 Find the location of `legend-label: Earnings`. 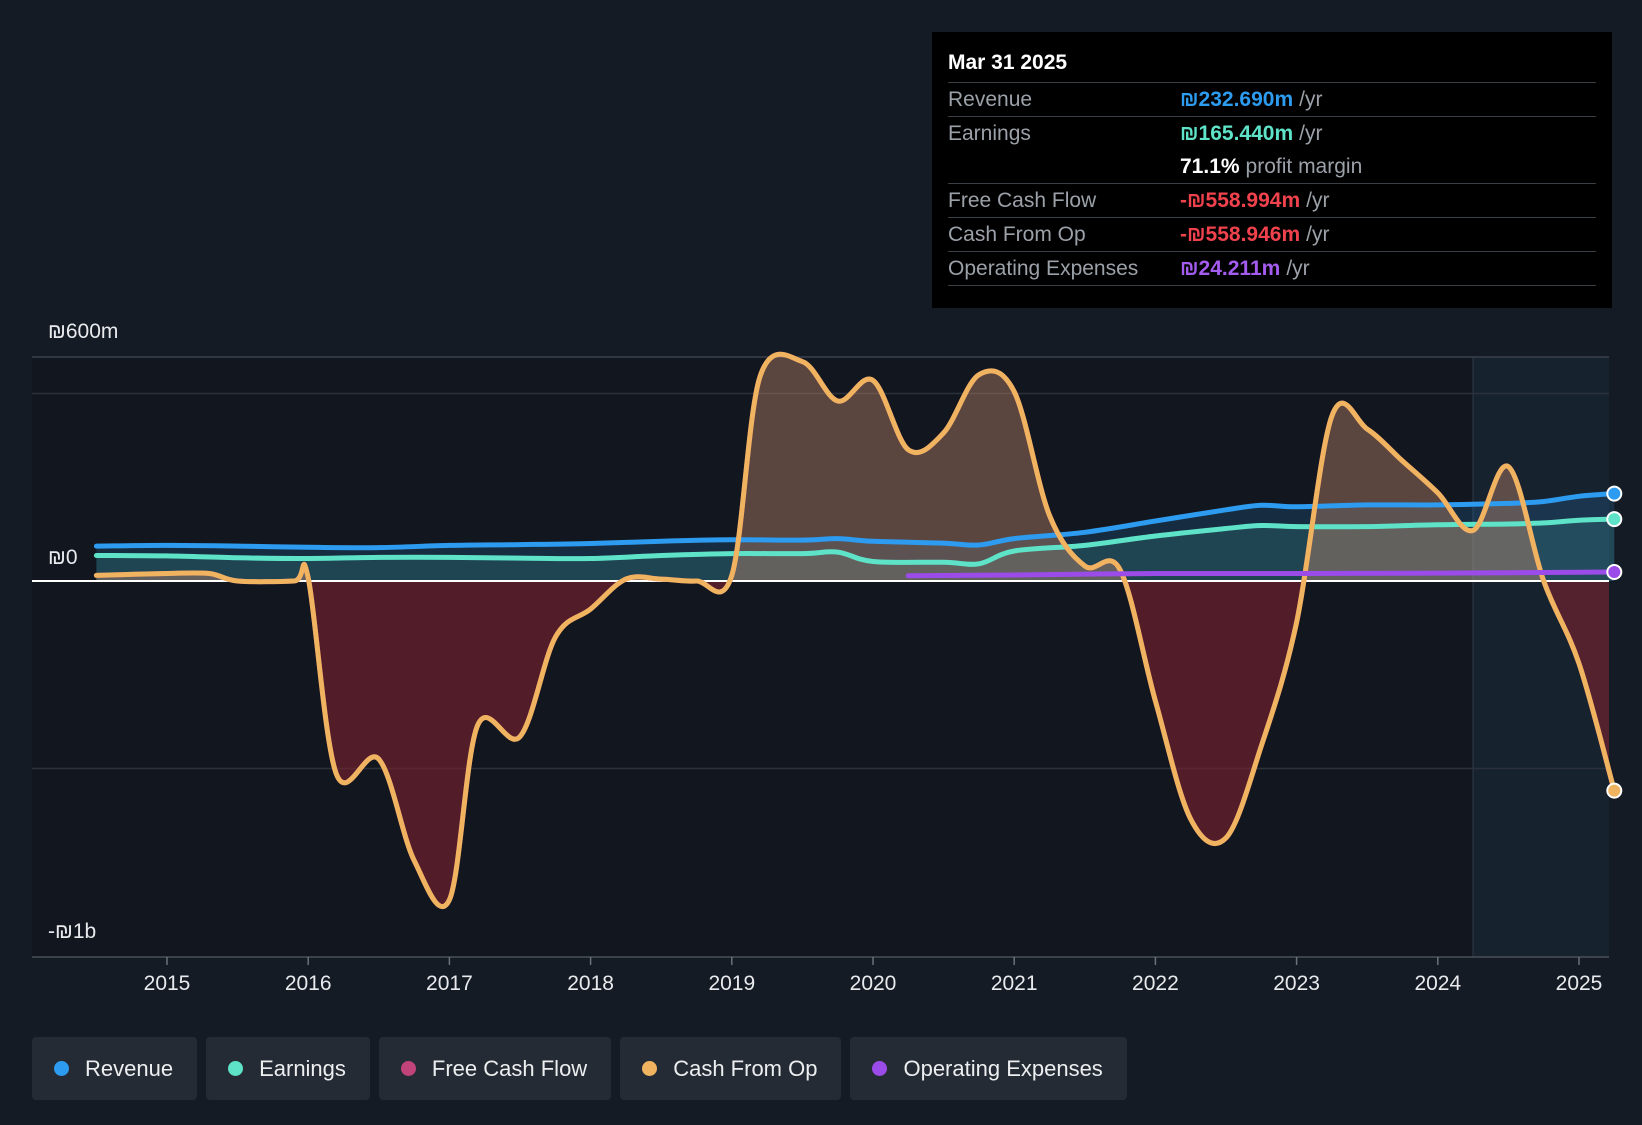

legend-label: Earnings is located at coordinates (302, 1068).